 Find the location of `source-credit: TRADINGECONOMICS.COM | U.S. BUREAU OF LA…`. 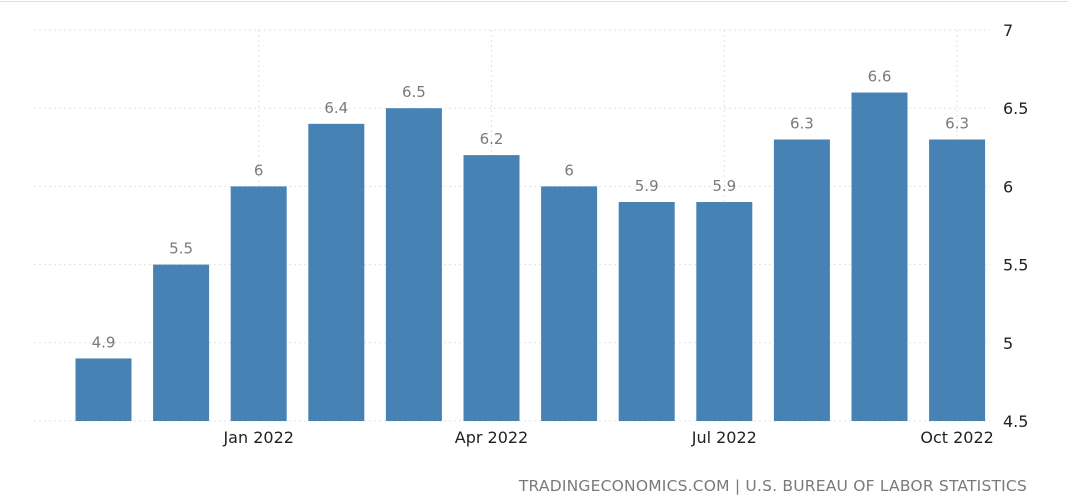

source-credit: TRADINGECONOMICS.COM | U.S. BUREAU OF LA… is located at coordinates (772, 486).